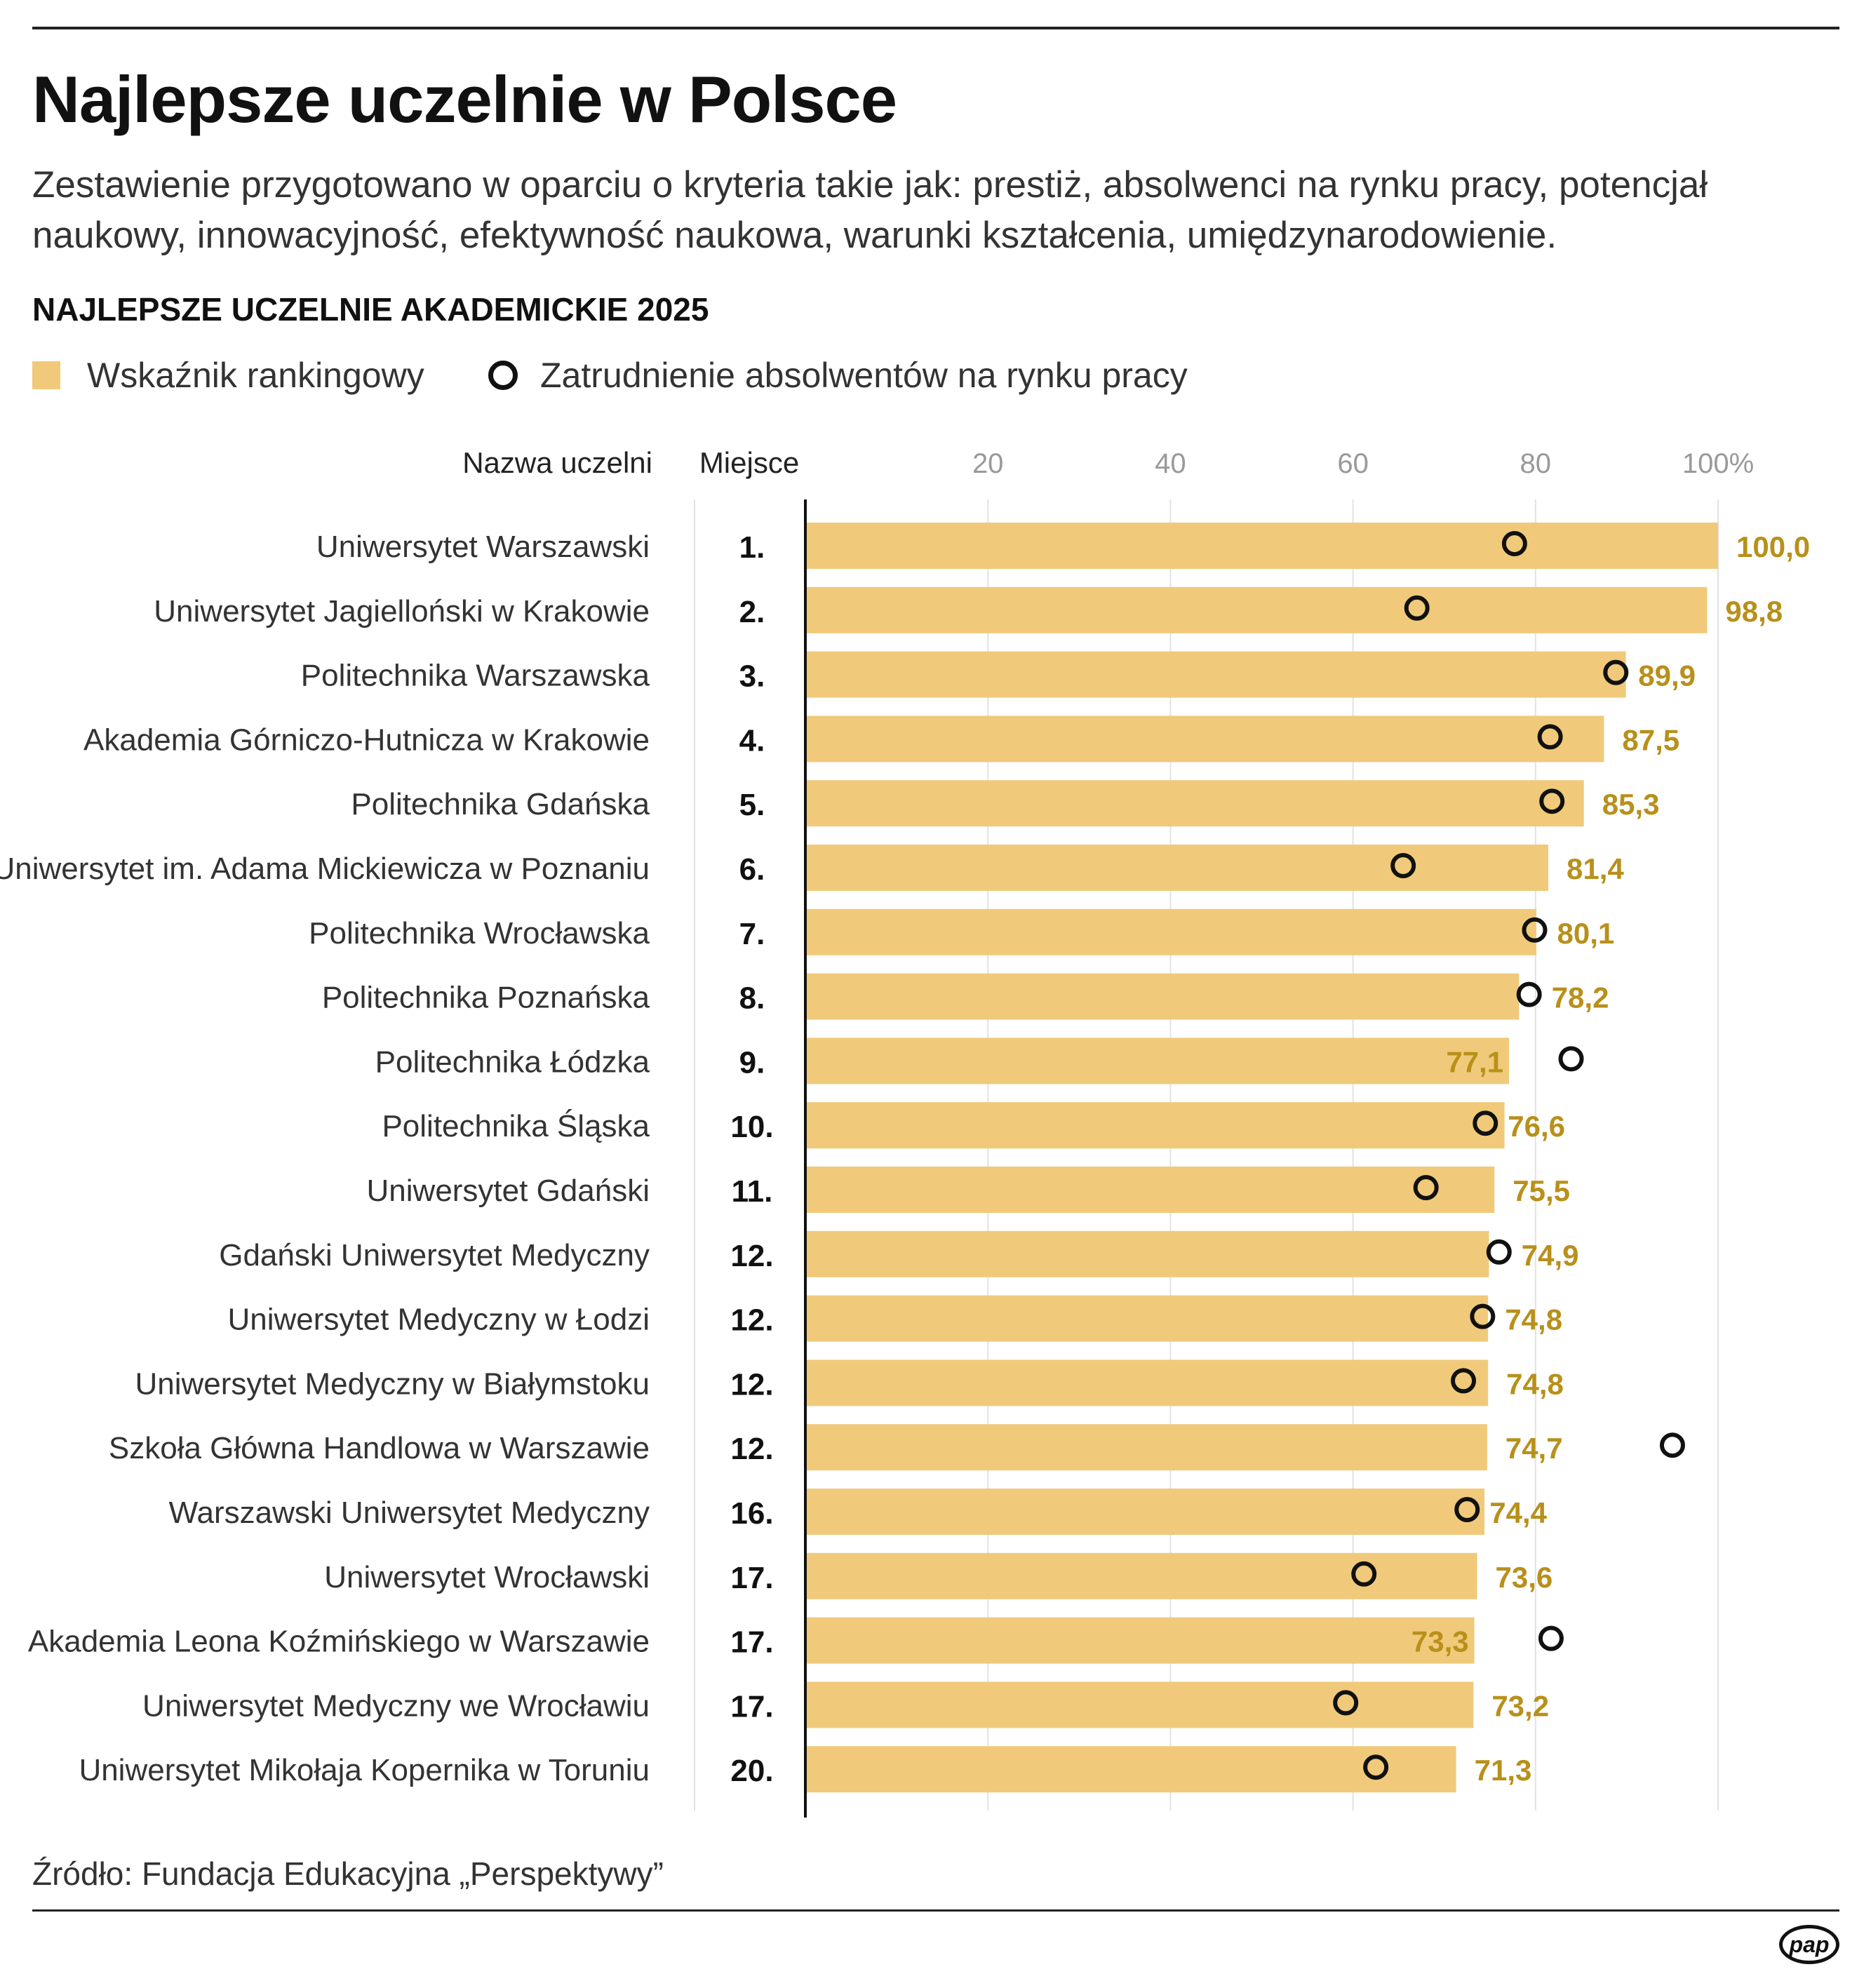  Describe the element at coordinates (1520, 1705) in the screenshot. I see `value-label: 73,2` at that location.